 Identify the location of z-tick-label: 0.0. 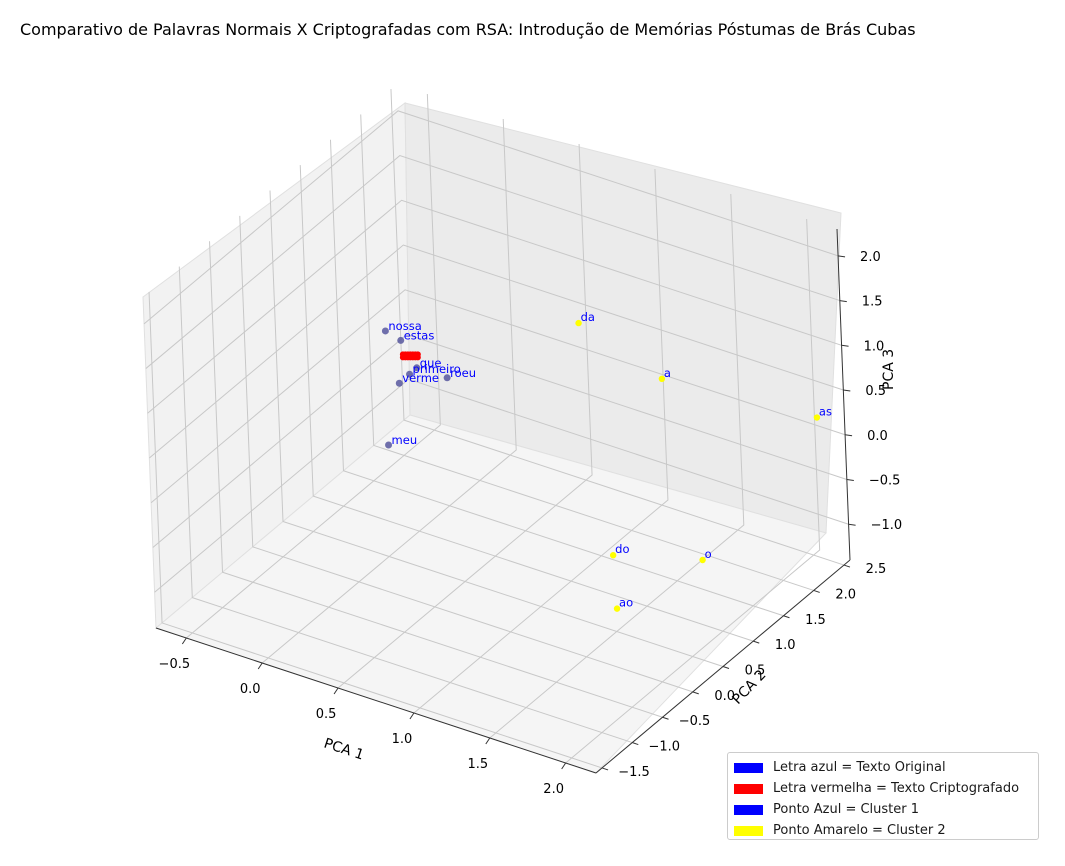
(877, 436).